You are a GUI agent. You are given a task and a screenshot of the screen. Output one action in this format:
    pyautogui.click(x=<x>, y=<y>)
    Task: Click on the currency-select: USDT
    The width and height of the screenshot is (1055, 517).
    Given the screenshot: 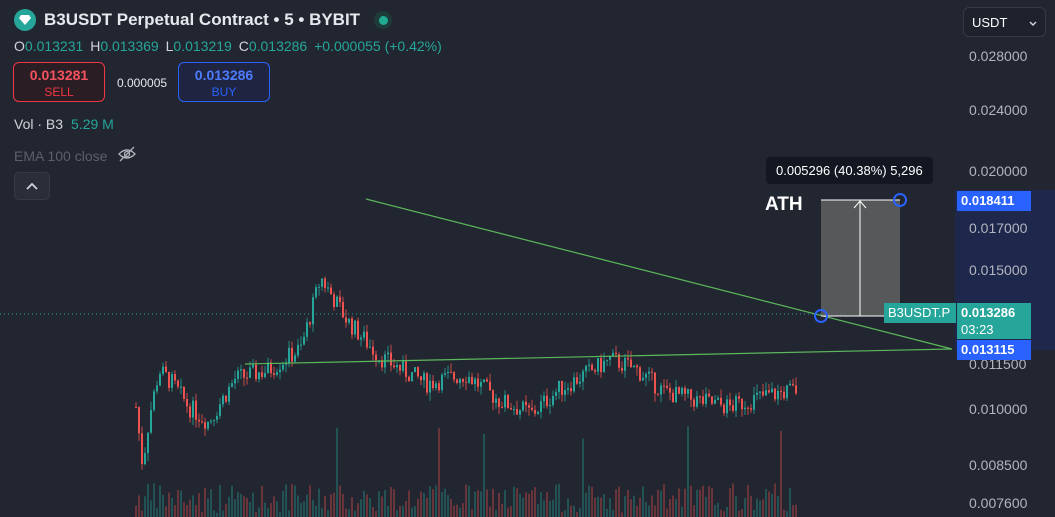 What is the action you would take?
    pyautogui.click(x=1004, y=22)
    